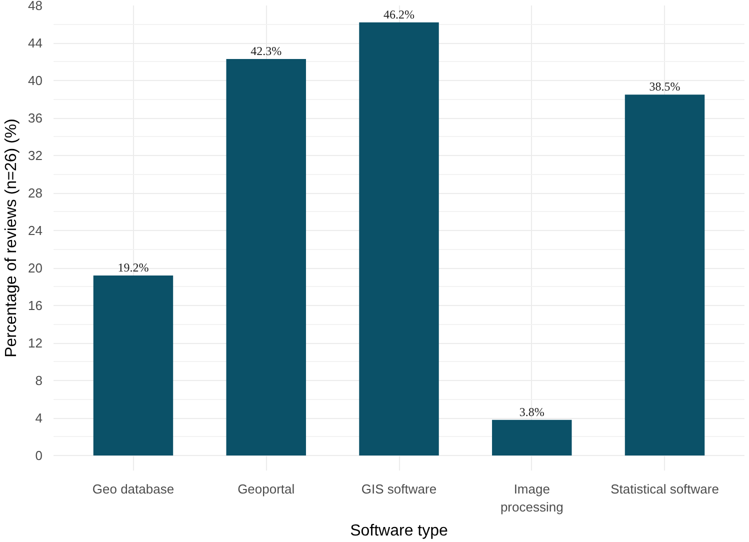 Image resolution: width=749 pixels, height=542 pixels. Describe the element at coordinates (35, 343) in the screenshot. I see `y-tick-label: 12` at that location.